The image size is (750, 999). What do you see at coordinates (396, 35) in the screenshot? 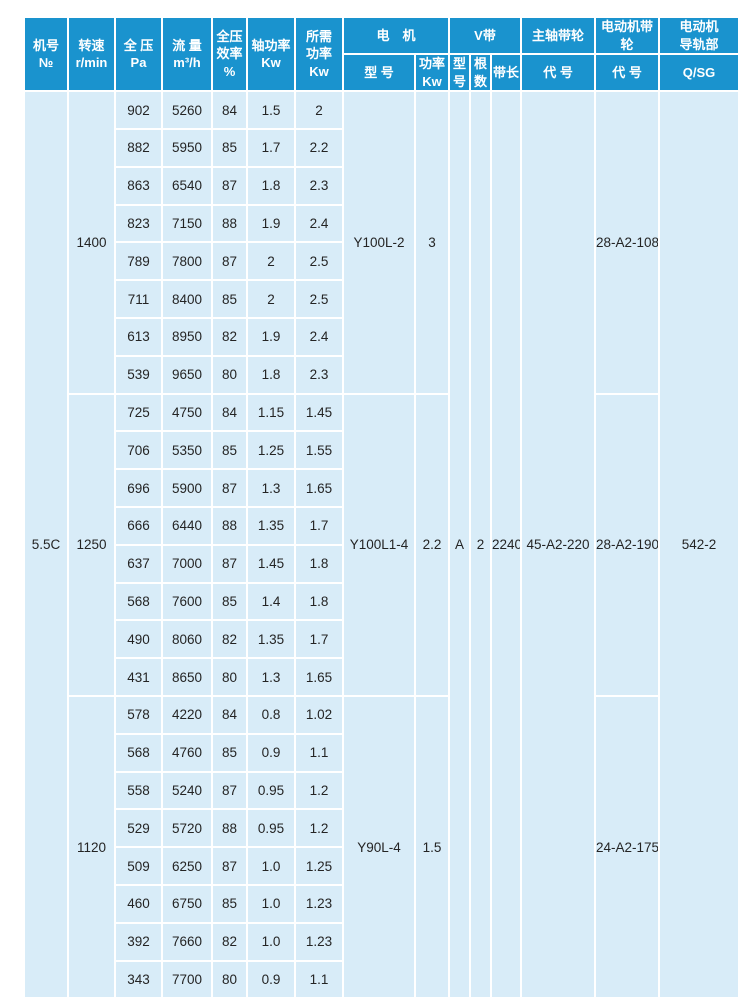
I see `header-motor-group: 电 机` at bounding box center [396, 35].